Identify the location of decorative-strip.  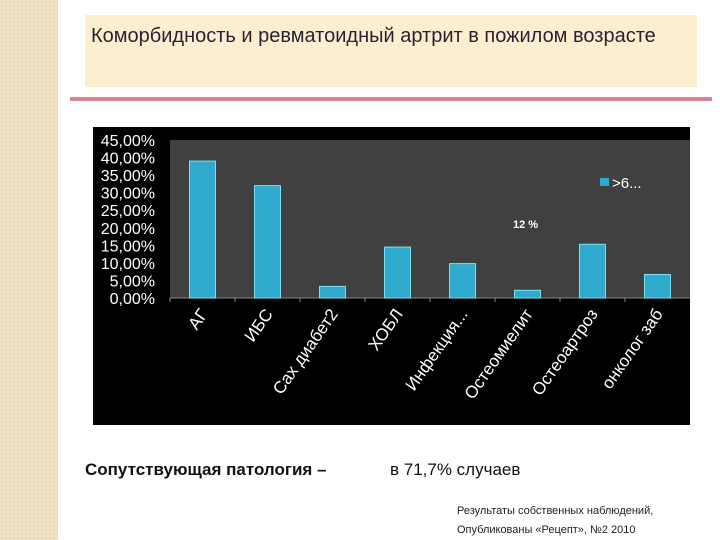
(29, 270).